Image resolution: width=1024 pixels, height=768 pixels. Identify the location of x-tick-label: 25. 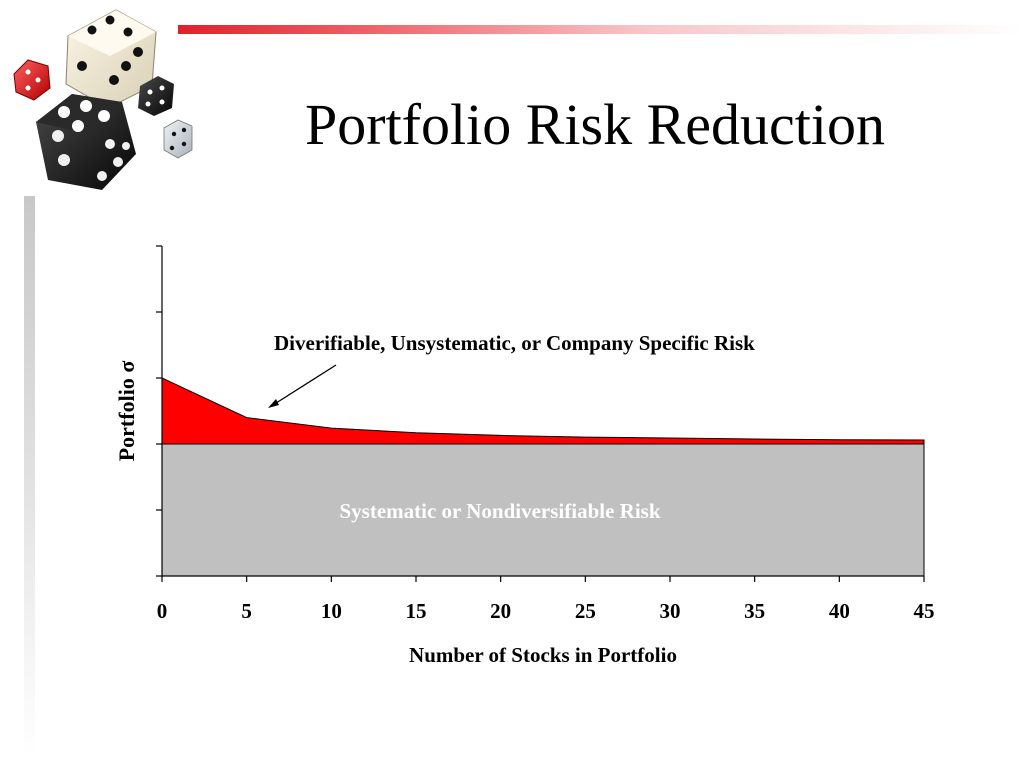
(585, 611).